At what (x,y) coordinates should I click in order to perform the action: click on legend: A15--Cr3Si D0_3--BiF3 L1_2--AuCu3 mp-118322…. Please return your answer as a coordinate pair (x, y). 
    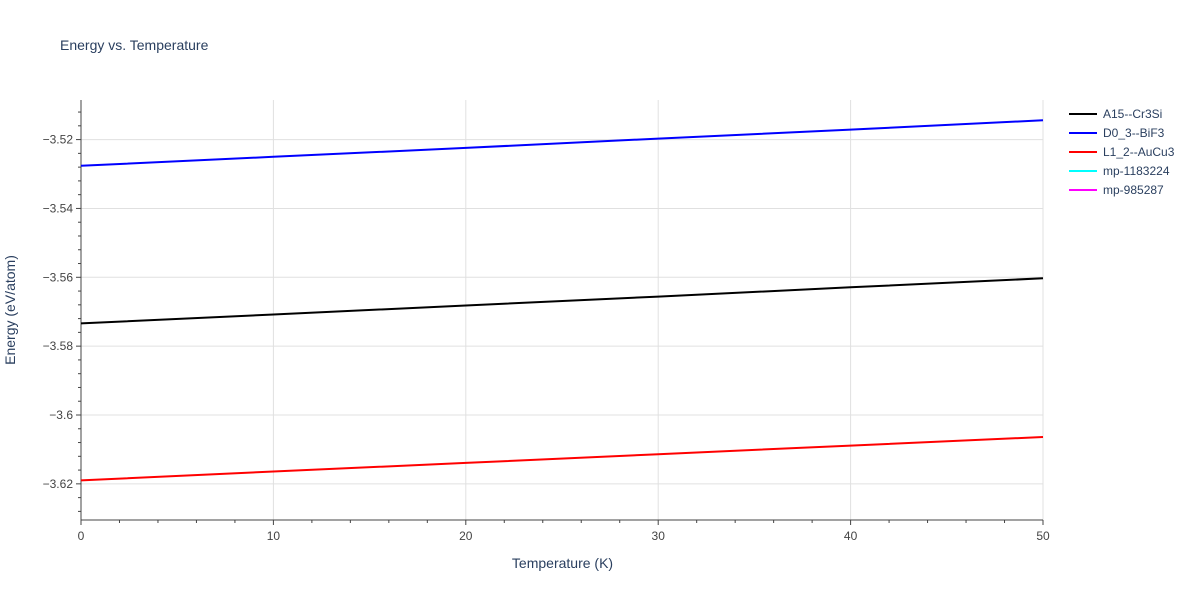
    Looking at the image, I should click on (1122, 152).